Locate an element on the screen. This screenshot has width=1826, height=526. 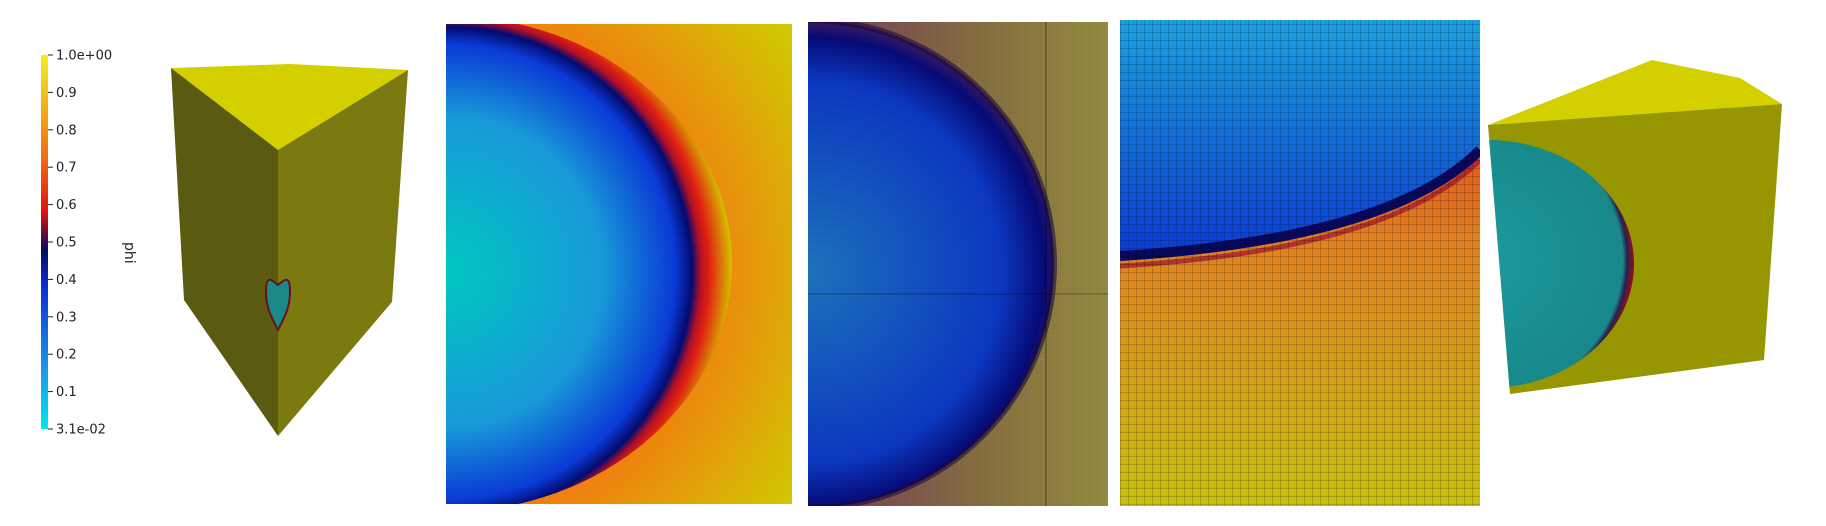
colorbar-title: phi is located at coordinates (129, 253).